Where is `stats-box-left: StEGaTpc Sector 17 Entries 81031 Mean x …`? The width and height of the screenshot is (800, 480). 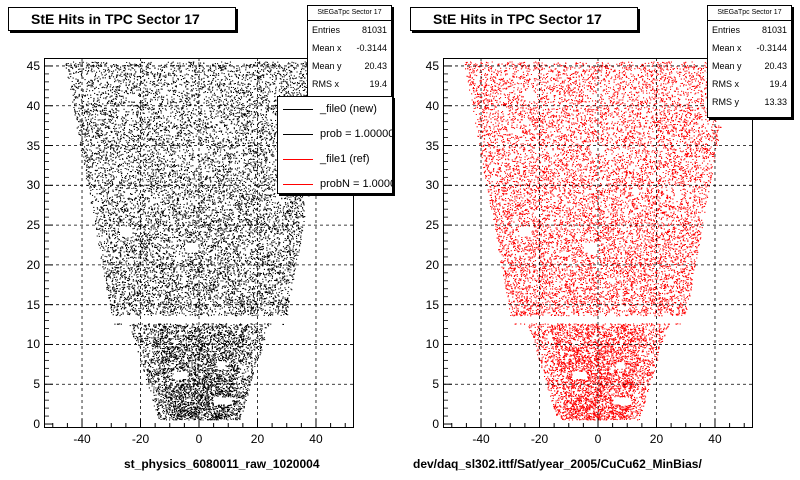 stats-box-left: StEGaTpc Sector 17 Entries 81031 Mean x … is located at coordinates (349, 51).